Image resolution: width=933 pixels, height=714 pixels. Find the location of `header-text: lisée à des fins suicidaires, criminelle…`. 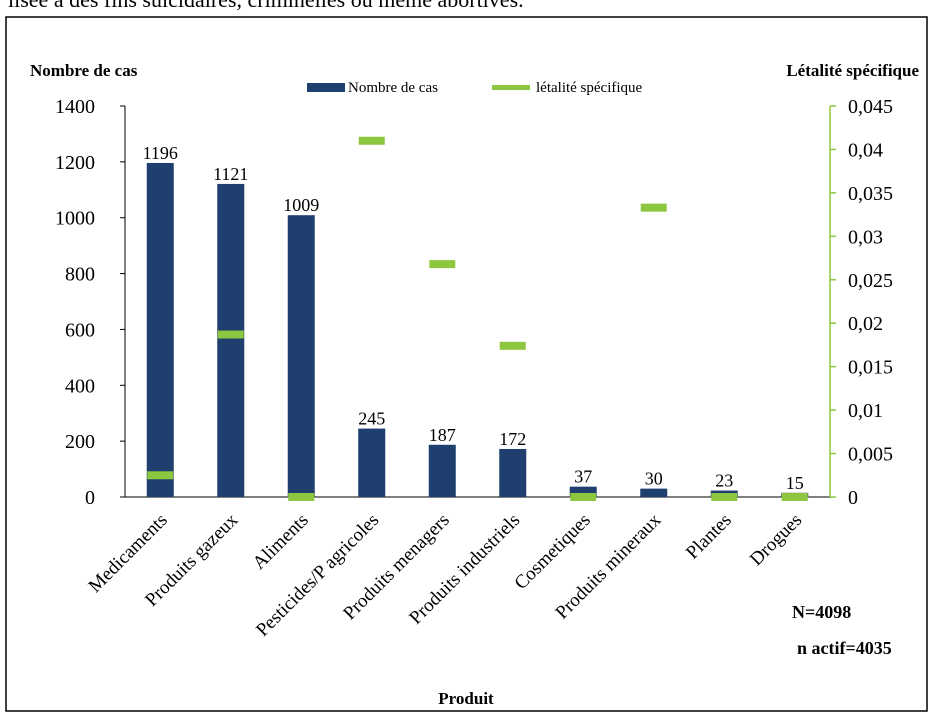

header-text: lisée à des fins suicidaires, criminelle… is located at coordinates (266, 6).